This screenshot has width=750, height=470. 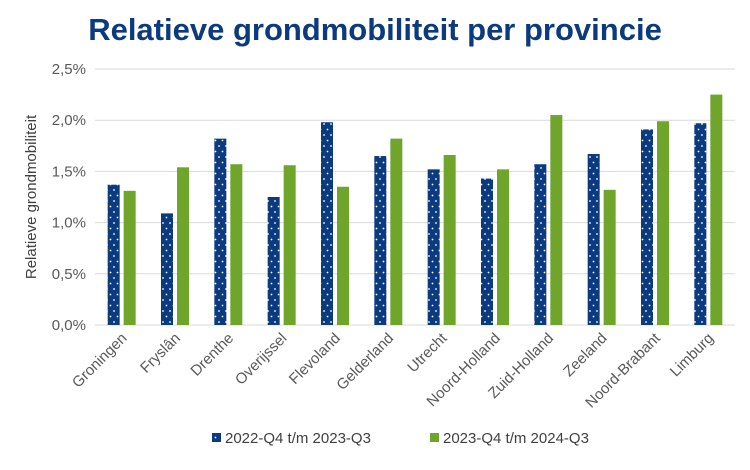 What do you see at coordinates (516, 438) in the screenshot?
I see `legend-label: 2023-Q4 t/m 2024-Q3` at bounding box center [516, 438].